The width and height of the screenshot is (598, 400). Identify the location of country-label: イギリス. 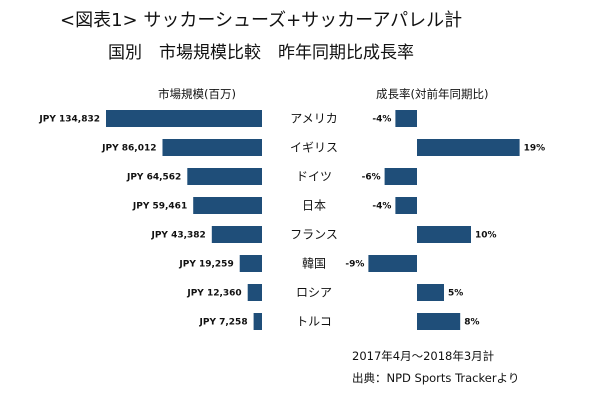
(314, 148).